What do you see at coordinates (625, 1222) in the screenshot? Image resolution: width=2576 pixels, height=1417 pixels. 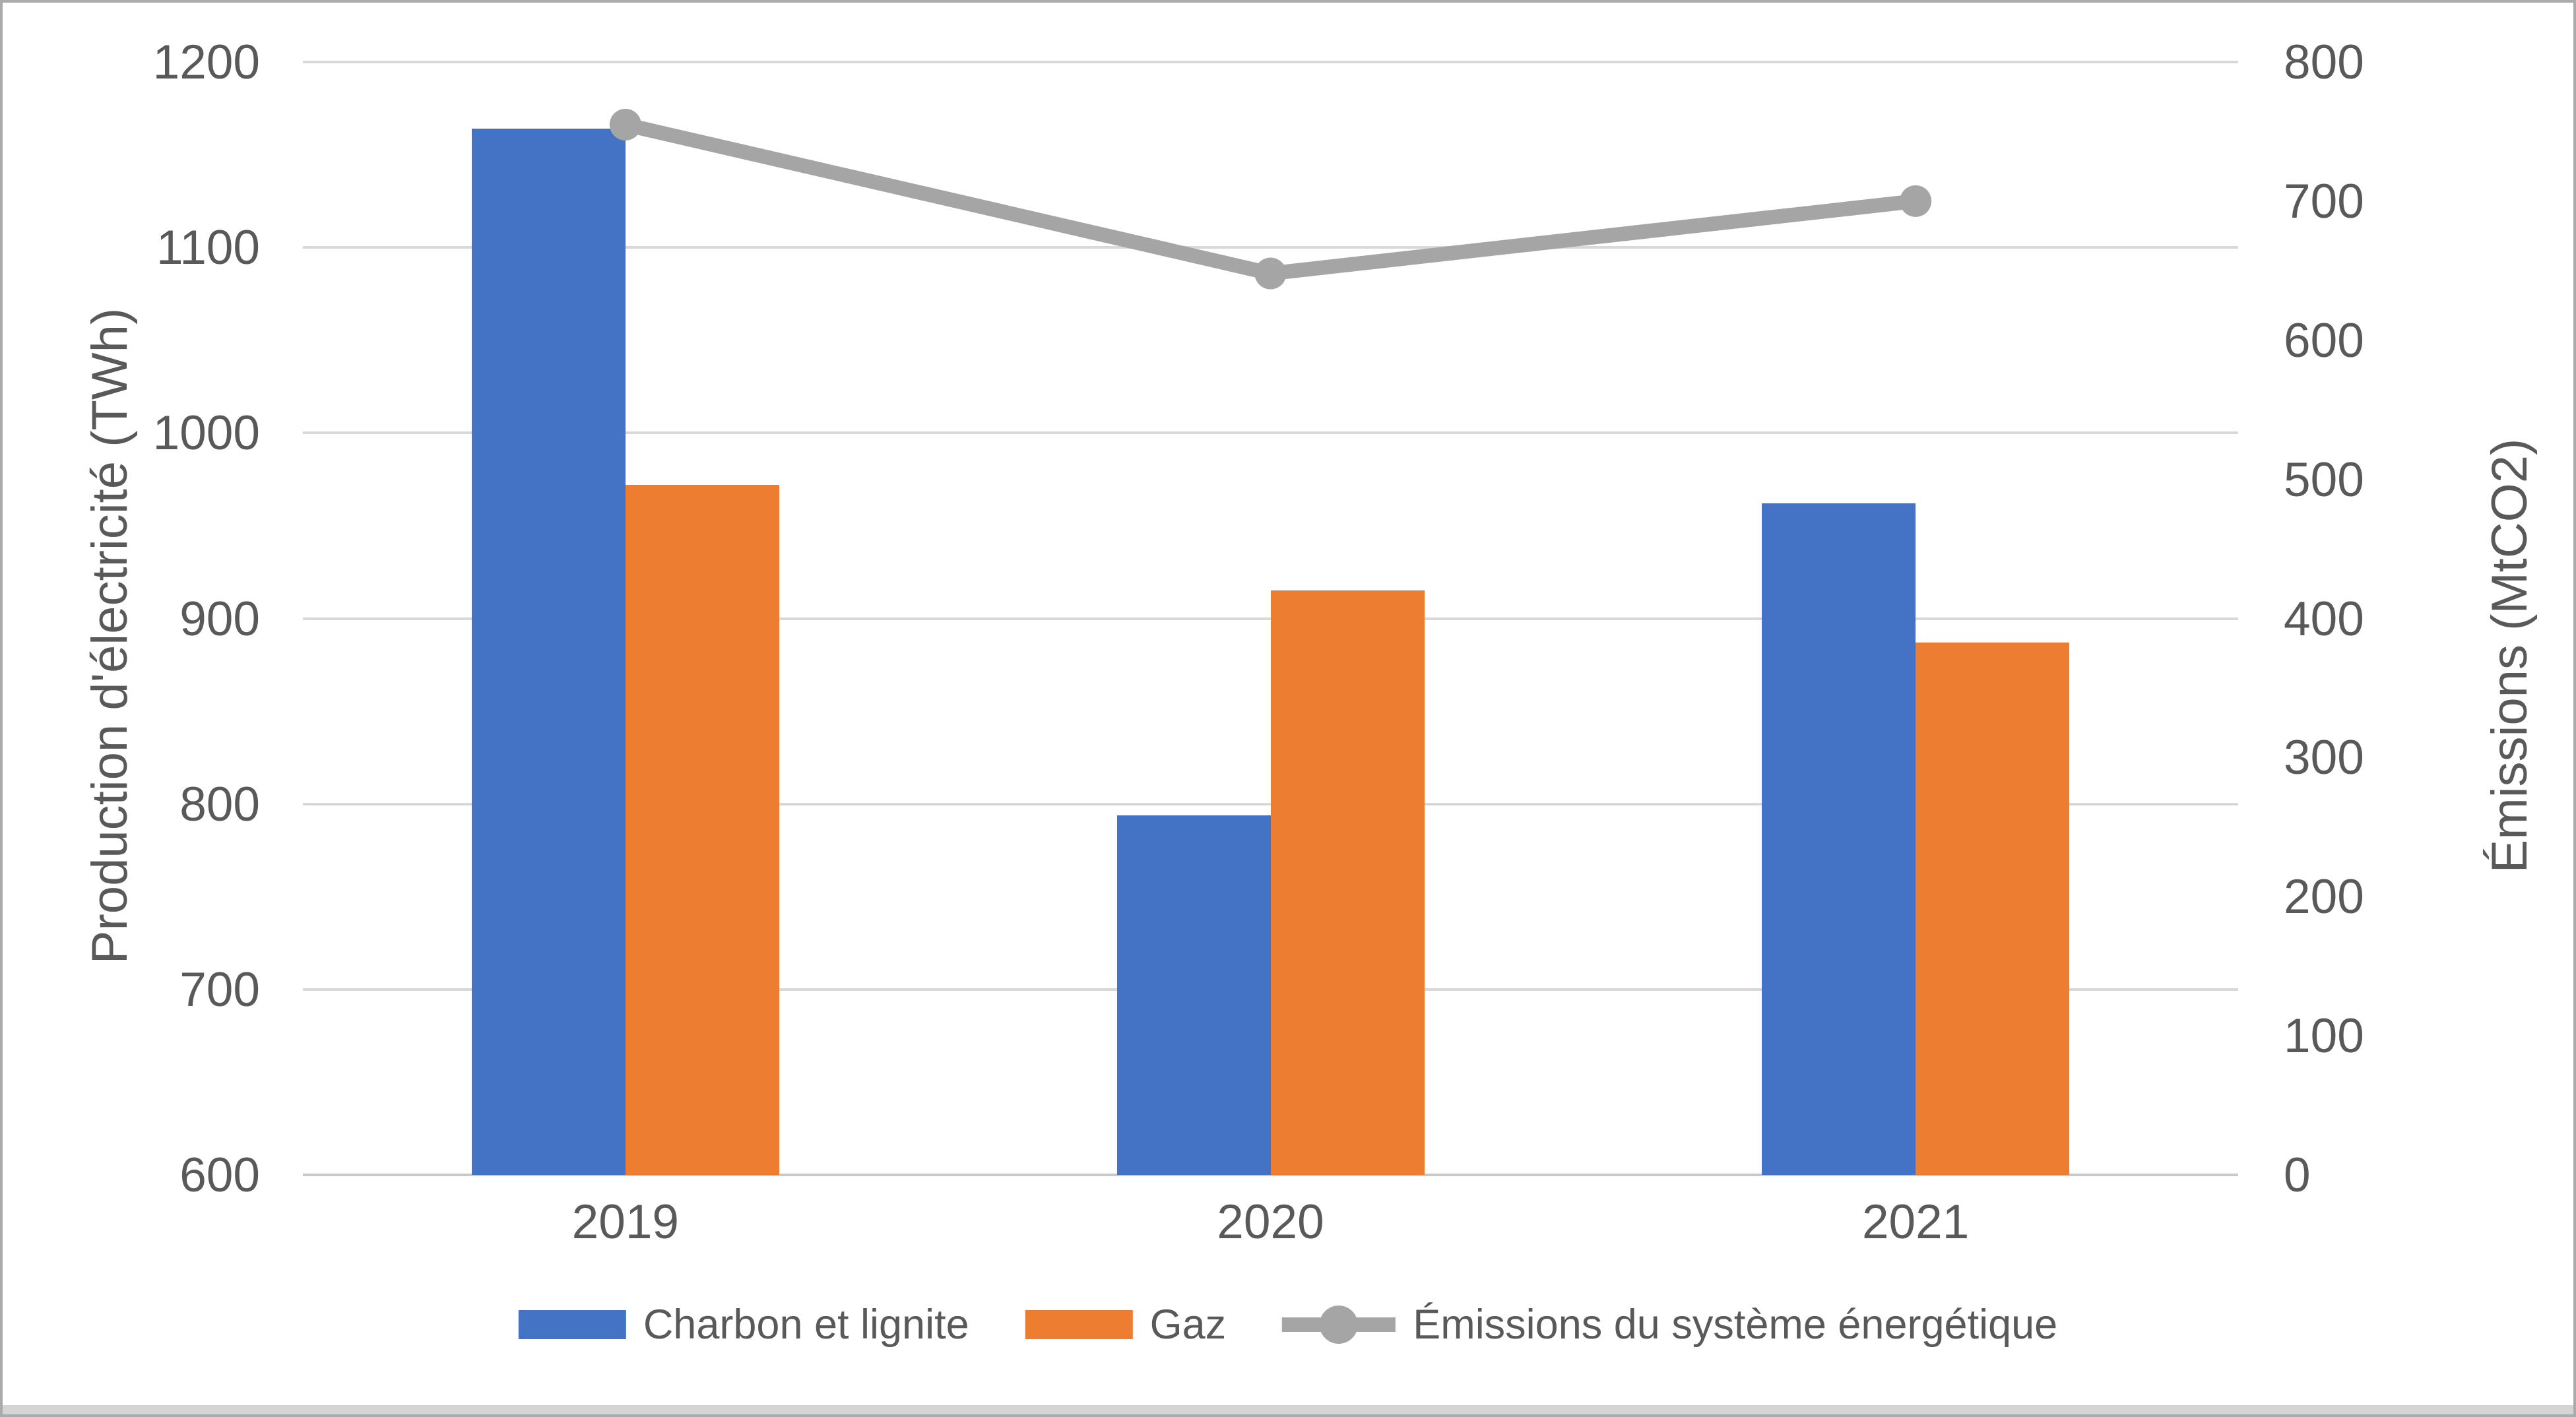 I see `x-axis-label-2019: 2019` at bounding box center [625, 1222].